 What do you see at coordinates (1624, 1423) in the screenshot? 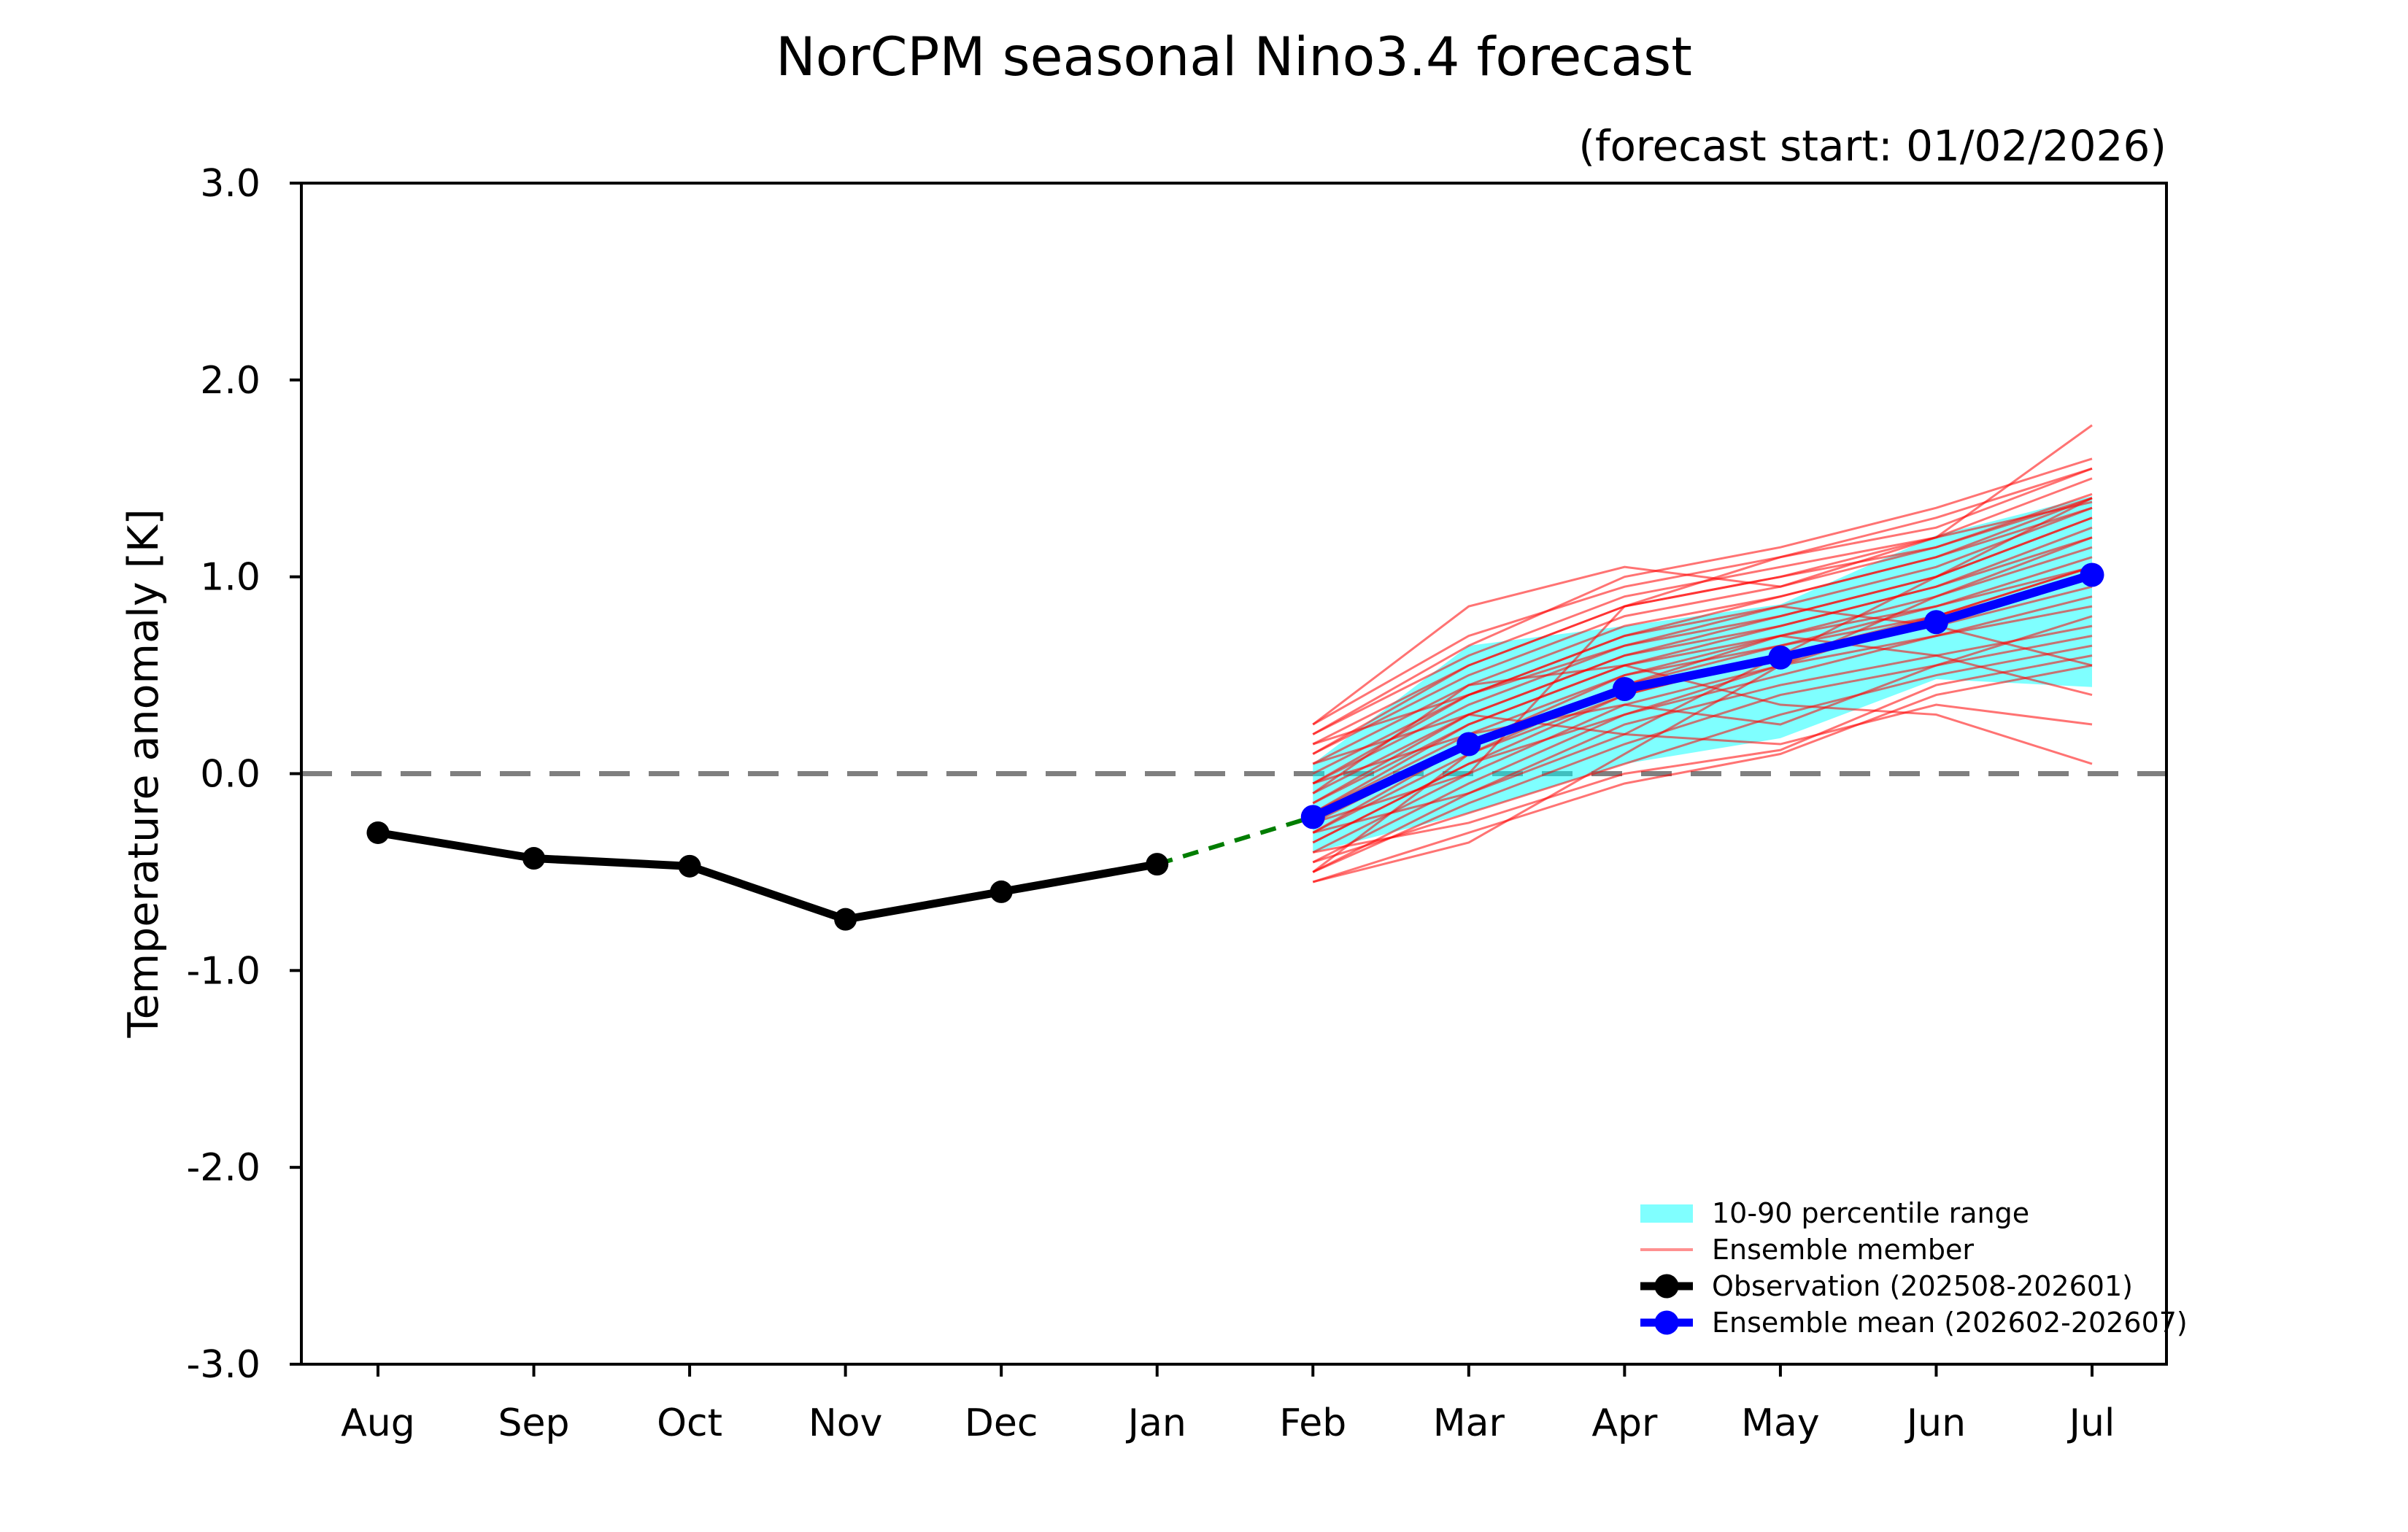
I see `x-tick-label: Apr` at bounding box center [1624, 1423].